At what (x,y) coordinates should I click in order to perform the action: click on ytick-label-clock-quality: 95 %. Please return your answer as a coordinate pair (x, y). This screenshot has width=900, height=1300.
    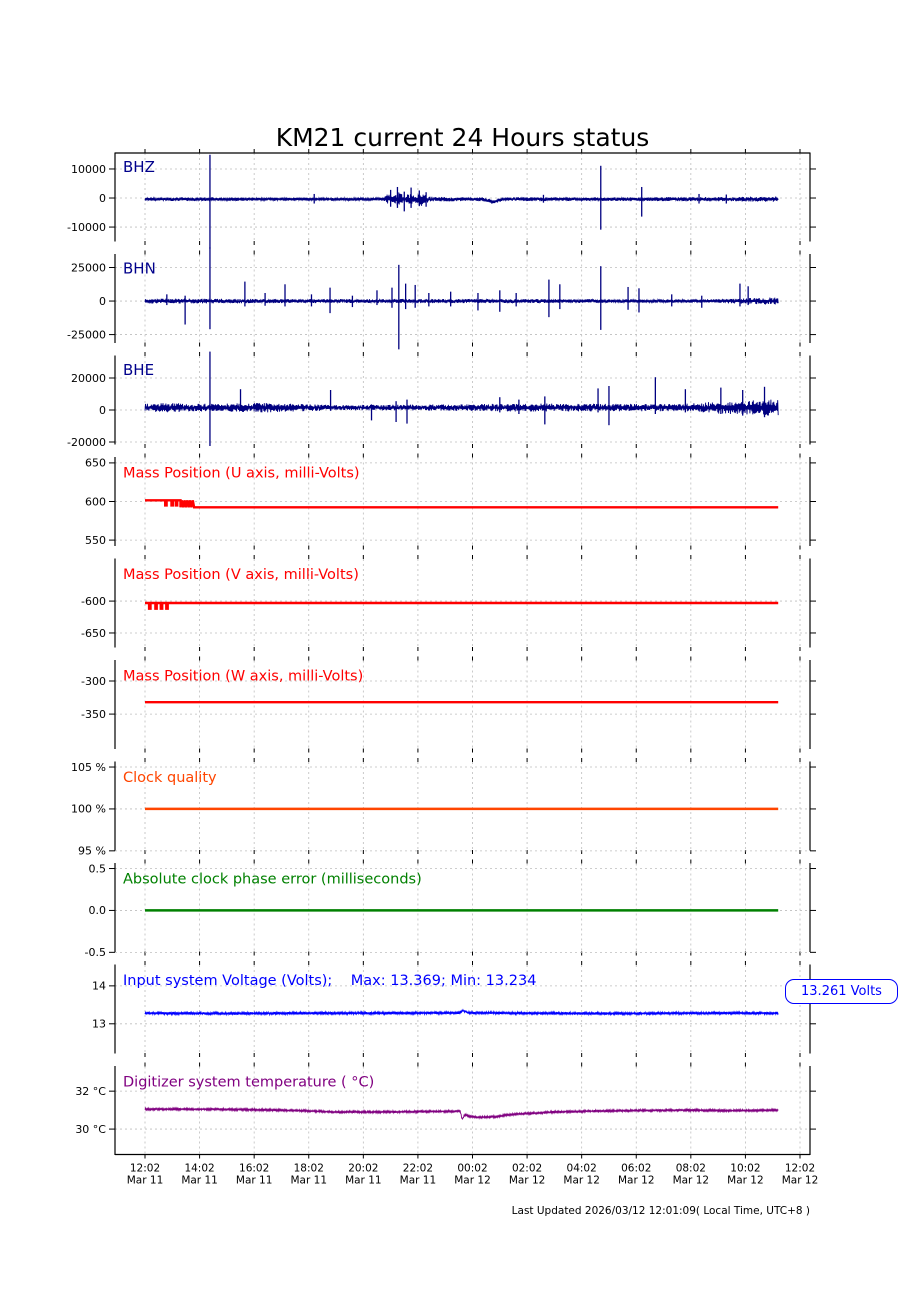
    Looking at the image, I should click on (92, 851).